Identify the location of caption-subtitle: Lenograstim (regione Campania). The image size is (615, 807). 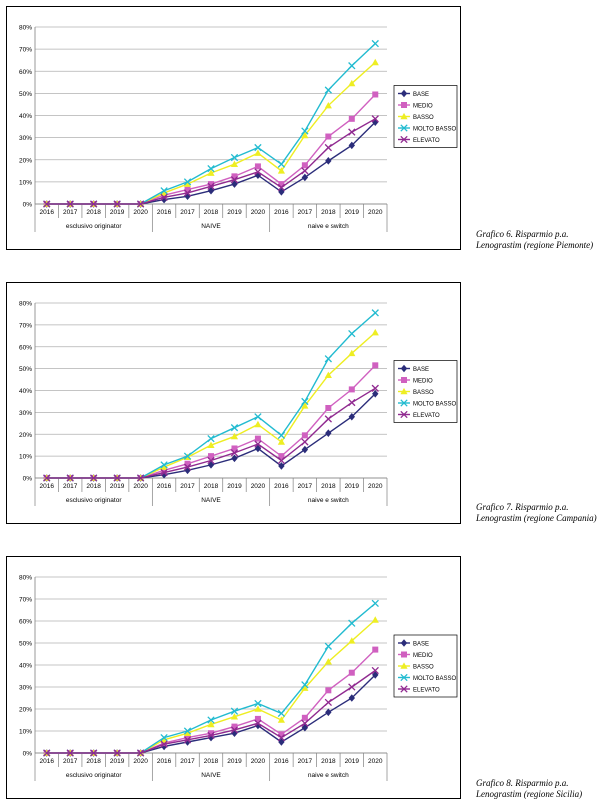
(536, 518).